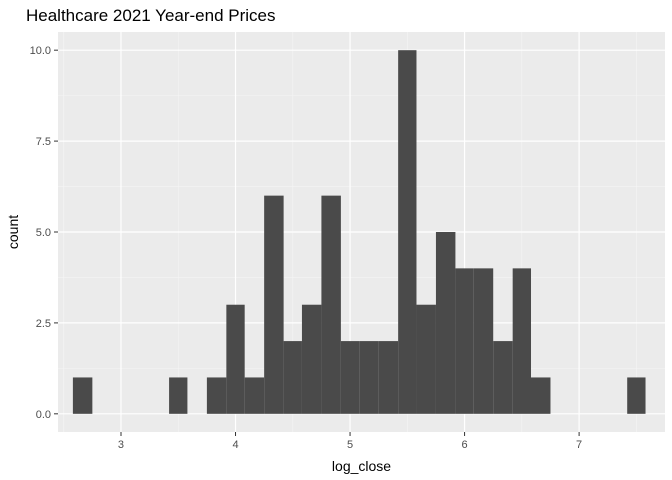  I want to click on x-axis: 3 4 5 6 7, so click(350, 441).